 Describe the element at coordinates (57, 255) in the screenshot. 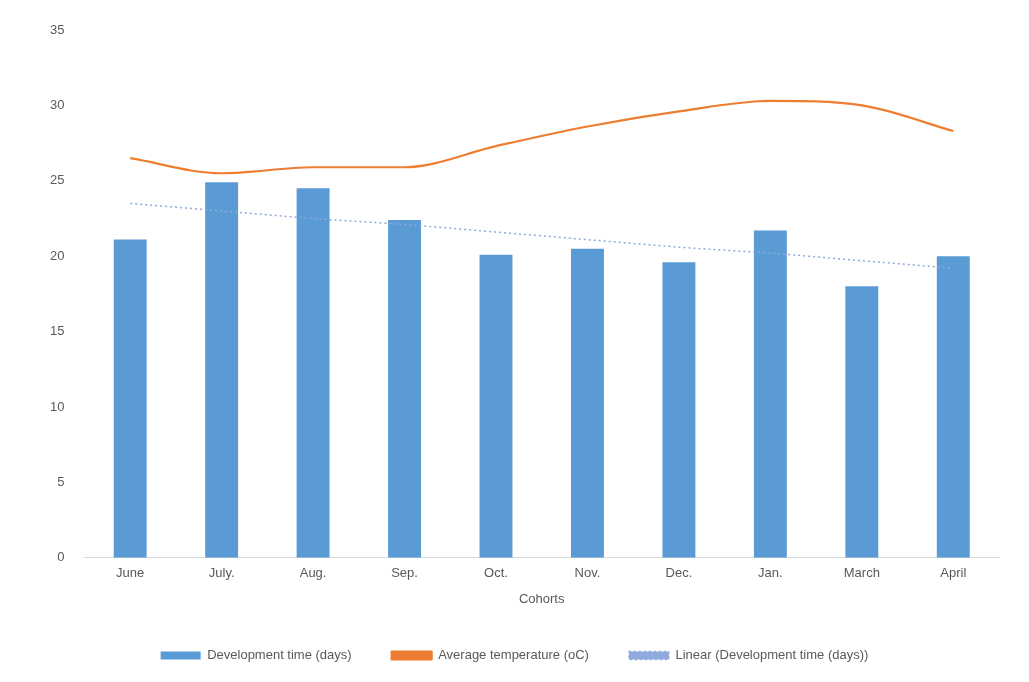

I see `y-tick-label: 20` at that location.